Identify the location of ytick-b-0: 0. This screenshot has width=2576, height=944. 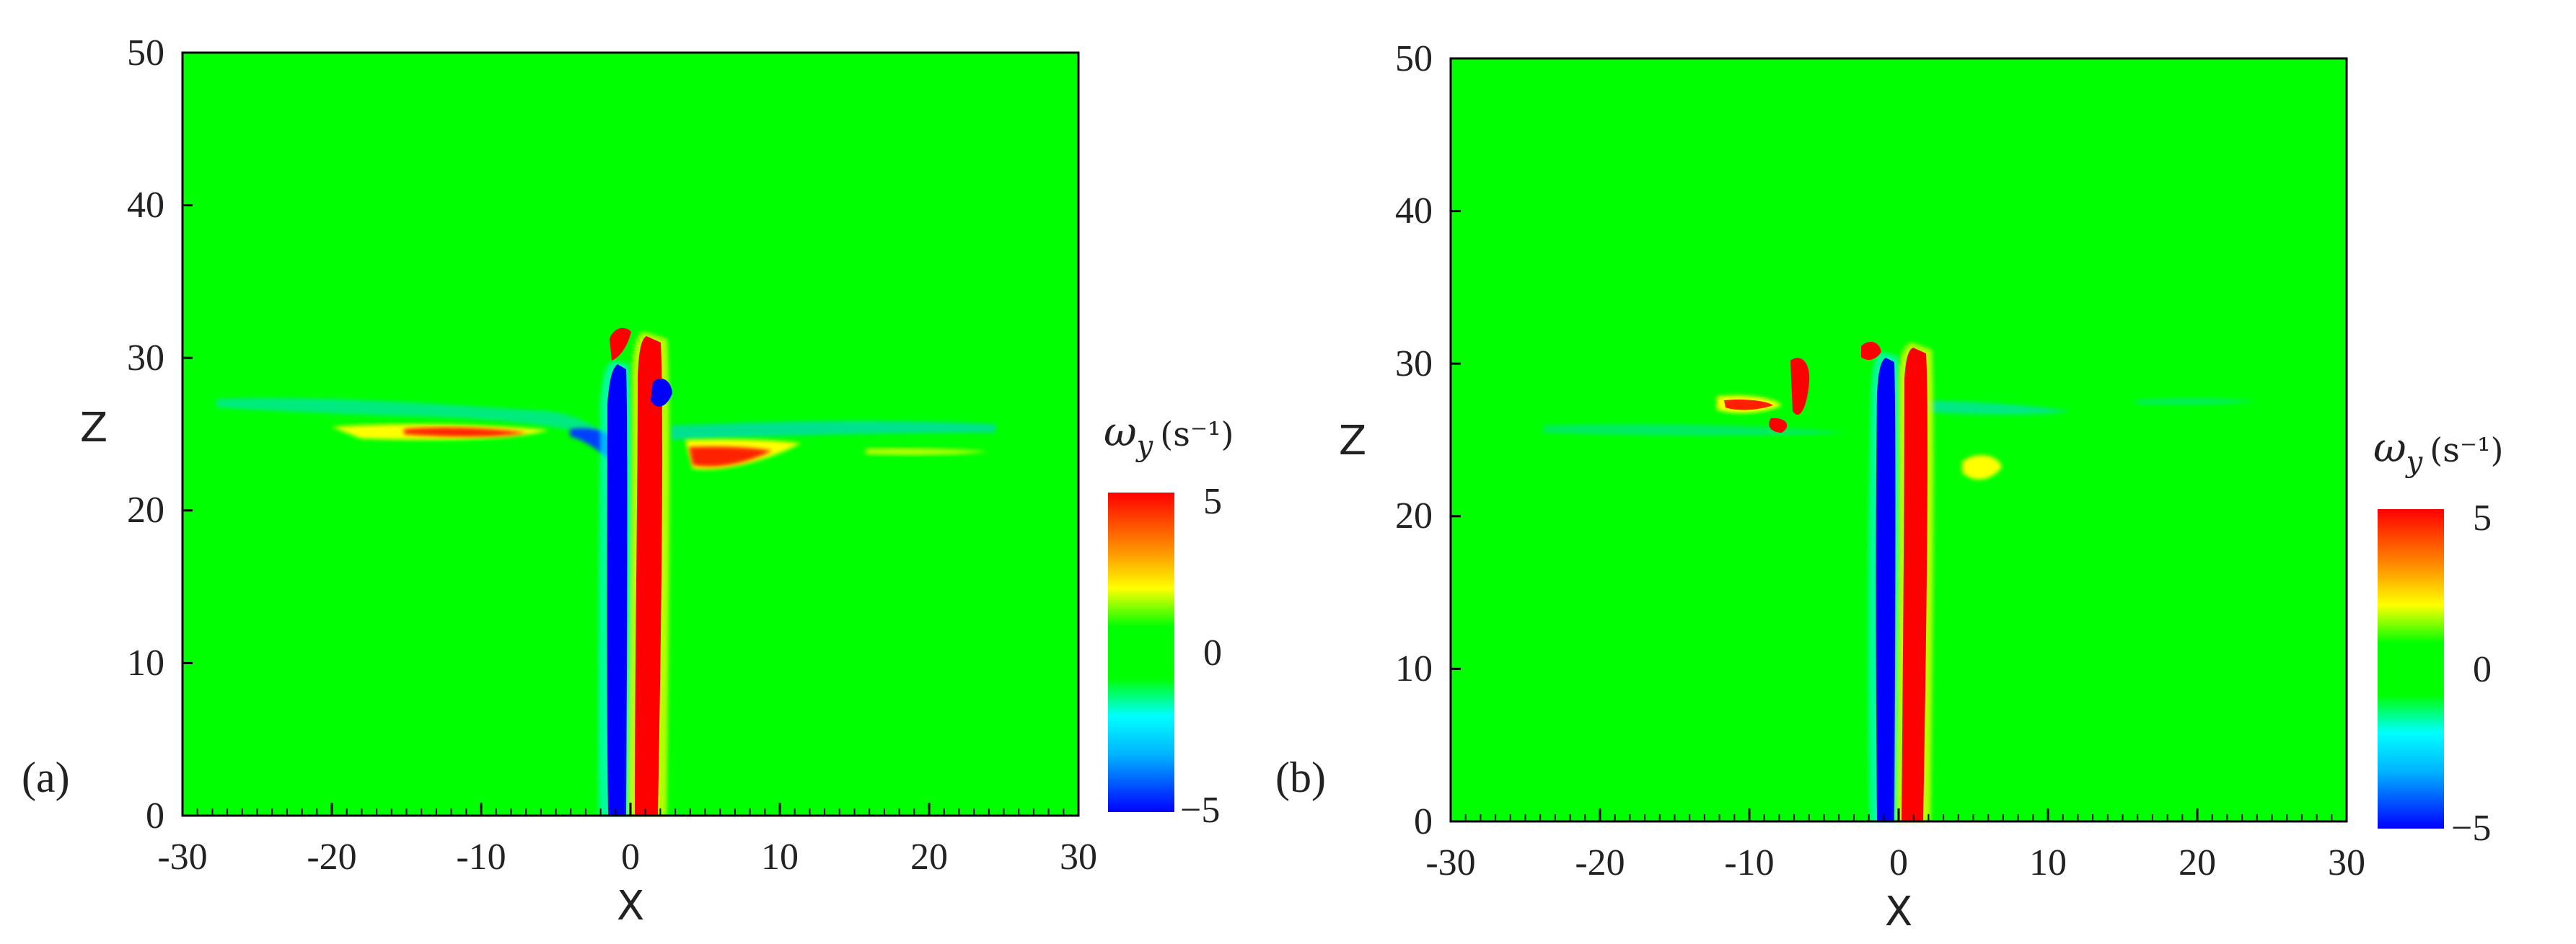
(1423, 821).